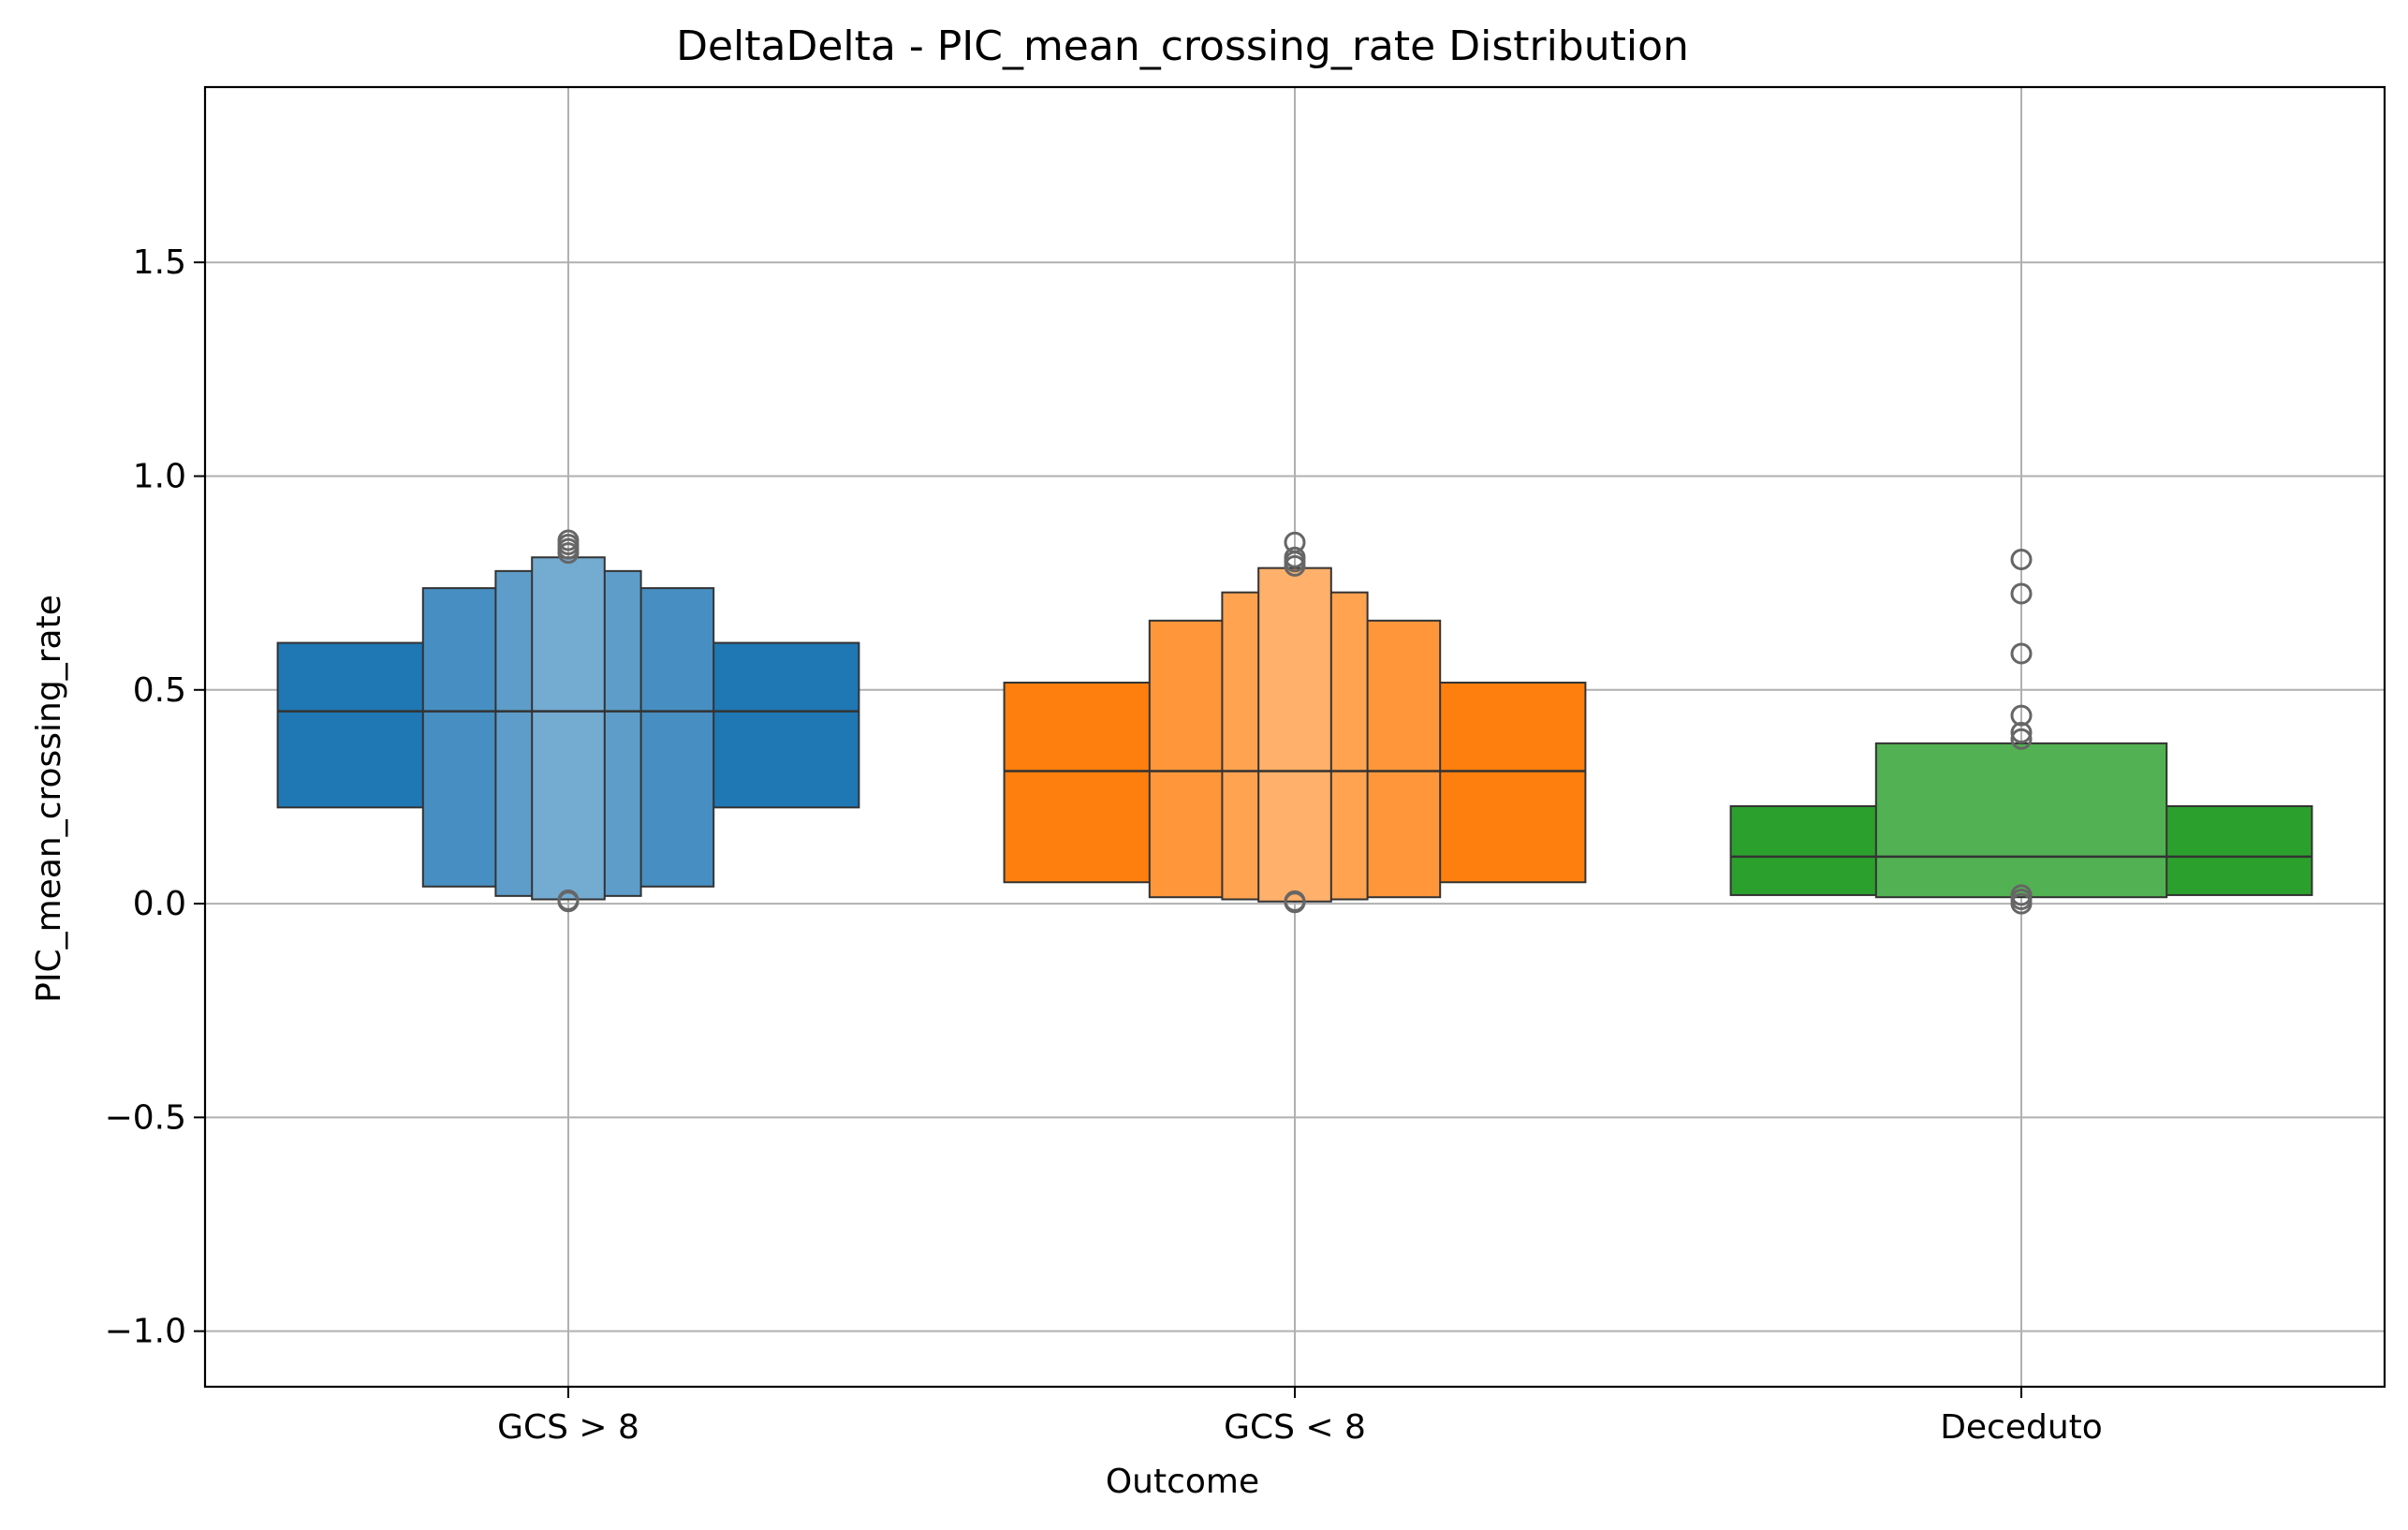  Describe the element at coordinates (159, 904) in the screenshot. I see `y-tick-label: 0.0` at that location.